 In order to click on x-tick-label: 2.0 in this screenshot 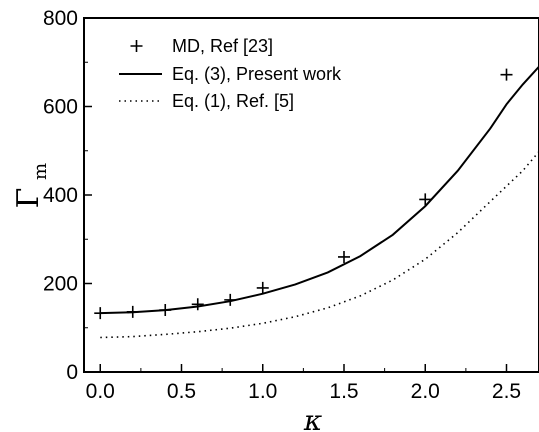, I will do `click(425, 391)`.